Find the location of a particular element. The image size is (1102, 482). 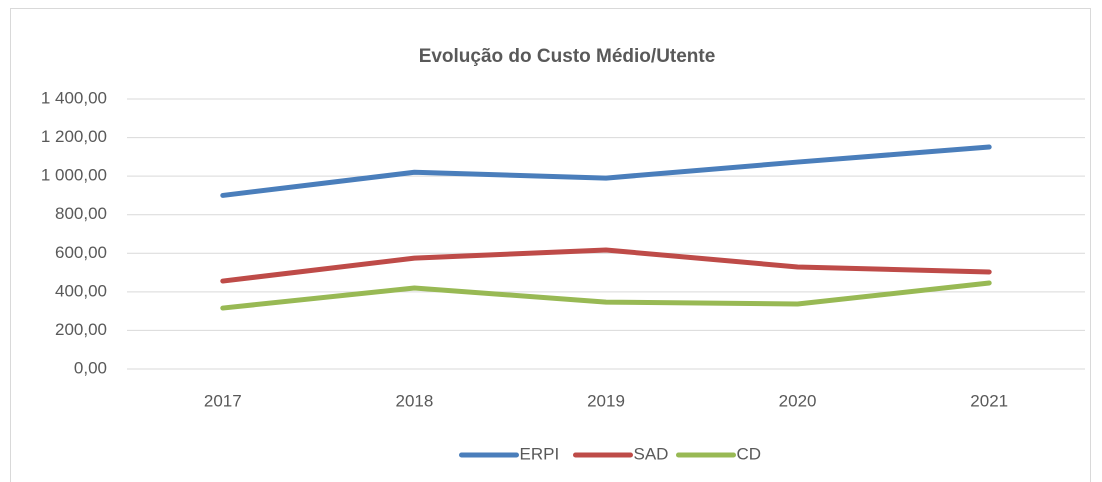

y-tick-label: 400,00 is located at coordinates (81, 290).